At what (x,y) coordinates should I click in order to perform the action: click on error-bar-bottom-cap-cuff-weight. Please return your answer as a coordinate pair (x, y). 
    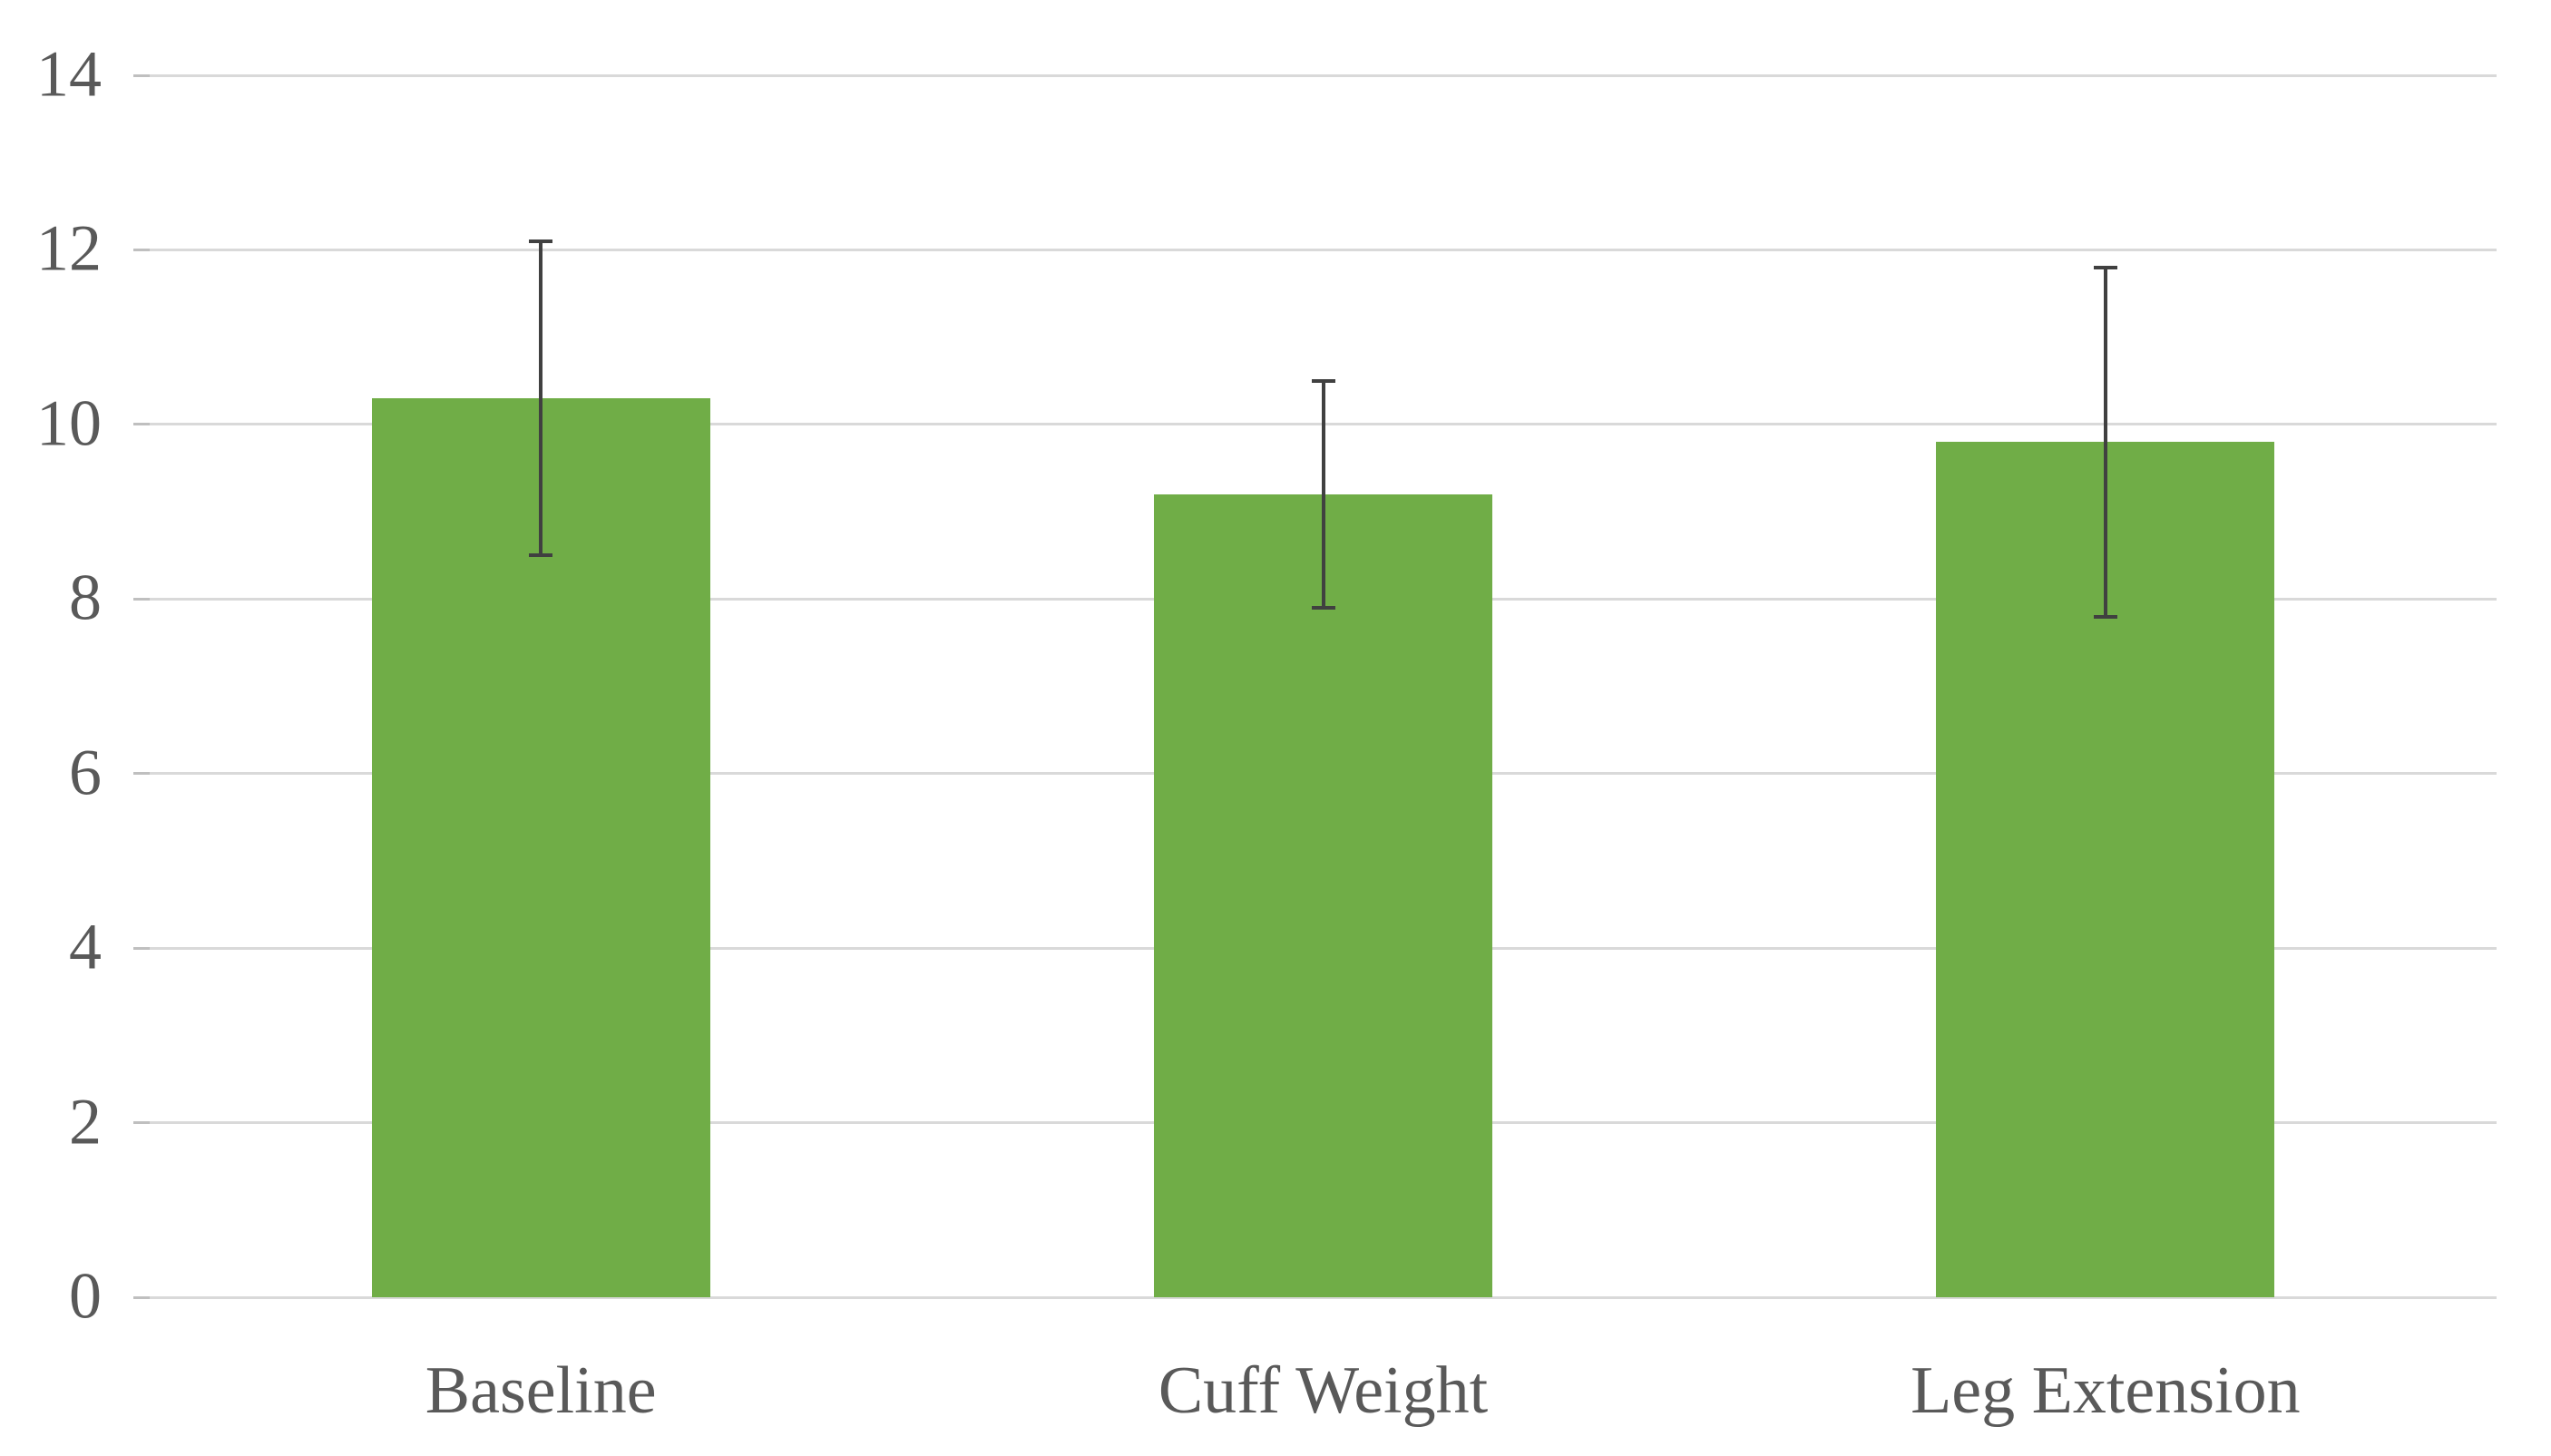
    Looking at the image, I should click on (1323, 608).